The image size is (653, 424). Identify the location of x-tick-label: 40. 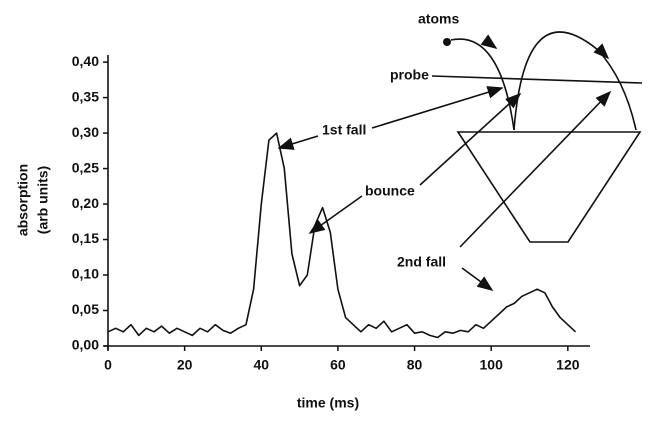
(261, 365).